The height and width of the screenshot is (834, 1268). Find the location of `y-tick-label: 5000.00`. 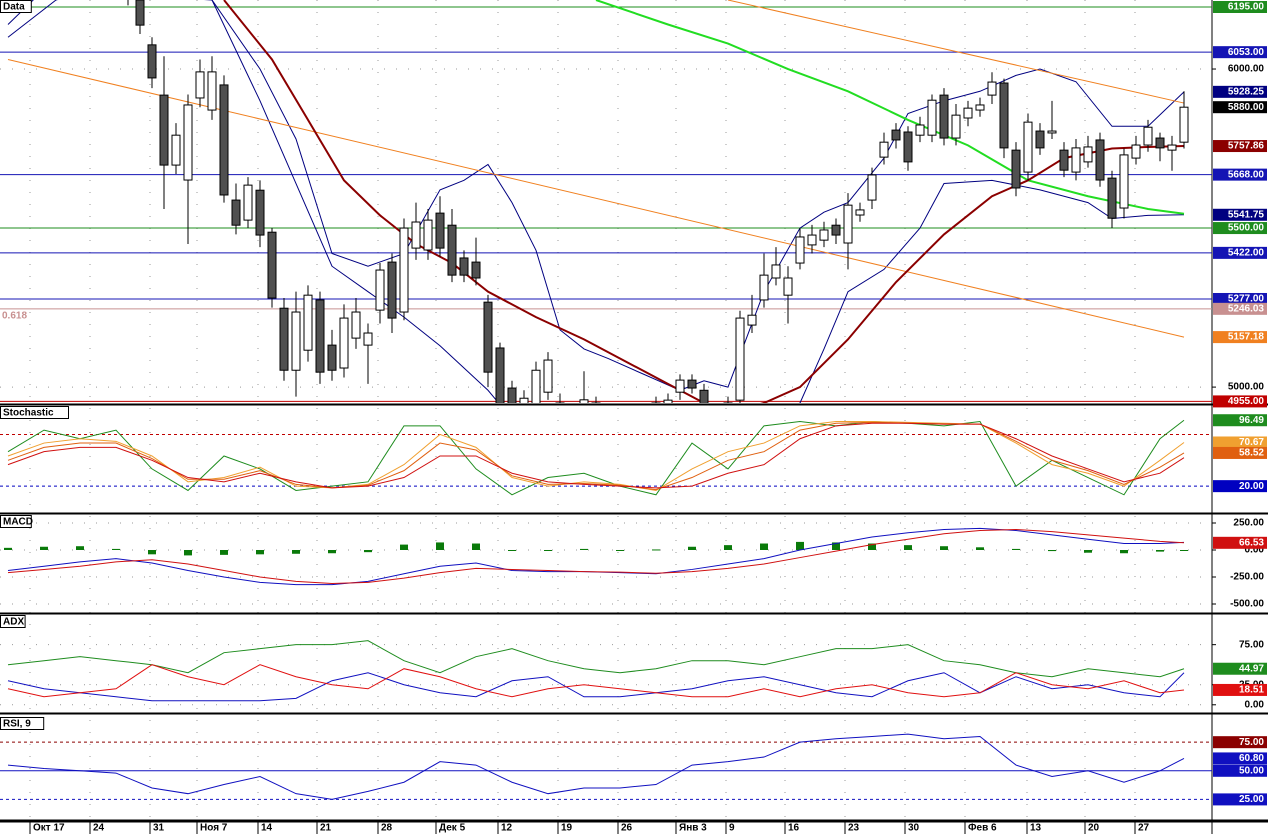

y-tick-label: 5000.00 is located at coordinates (1246, 387).